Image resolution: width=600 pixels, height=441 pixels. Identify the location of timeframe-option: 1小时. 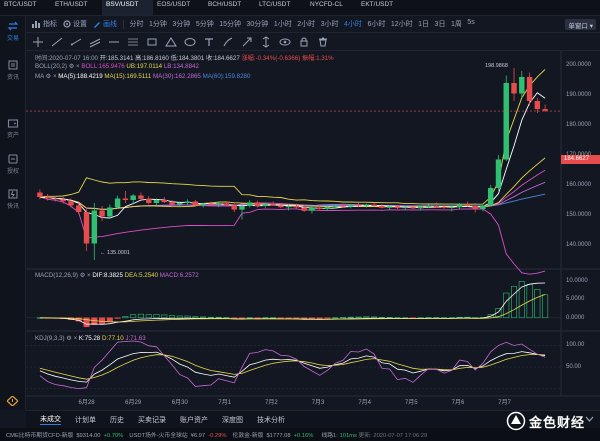
(282, 24).